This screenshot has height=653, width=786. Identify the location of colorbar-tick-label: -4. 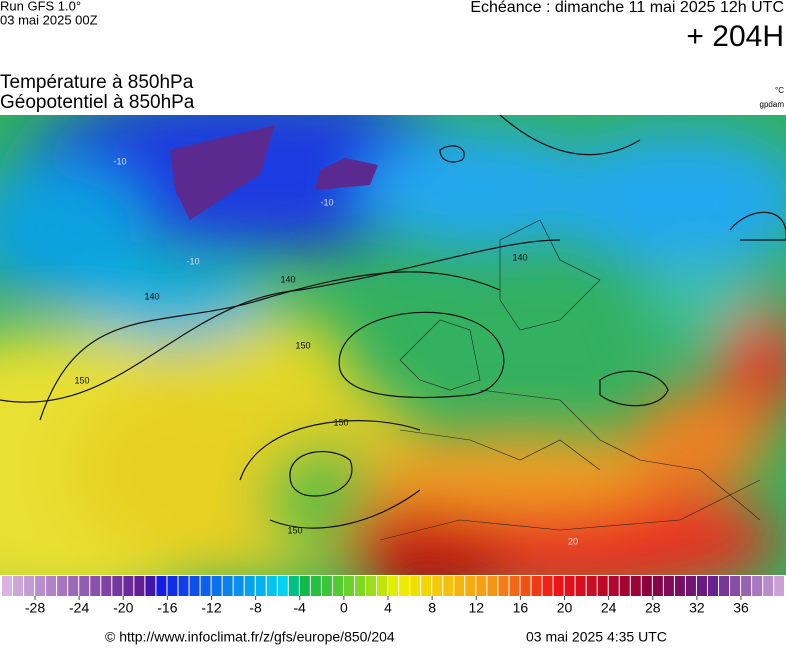
(300, 608).